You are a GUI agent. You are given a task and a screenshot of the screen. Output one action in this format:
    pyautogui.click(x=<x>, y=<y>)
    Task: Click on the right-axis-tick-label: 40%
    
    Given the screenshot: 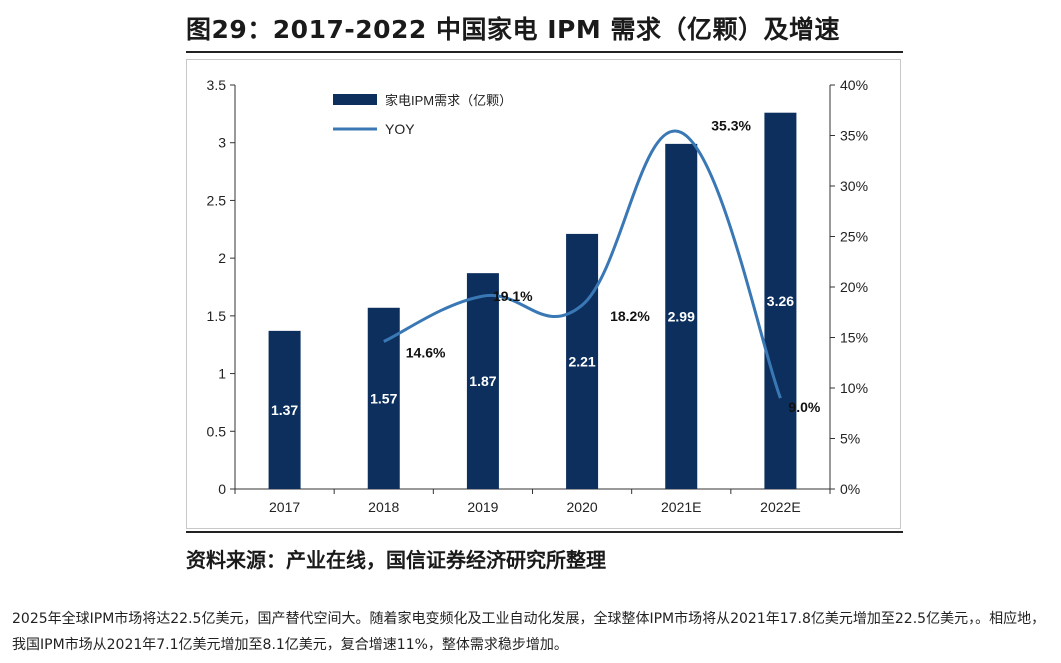 What is the action you would take?
    pyautogui.click(x=854, y=85)
    